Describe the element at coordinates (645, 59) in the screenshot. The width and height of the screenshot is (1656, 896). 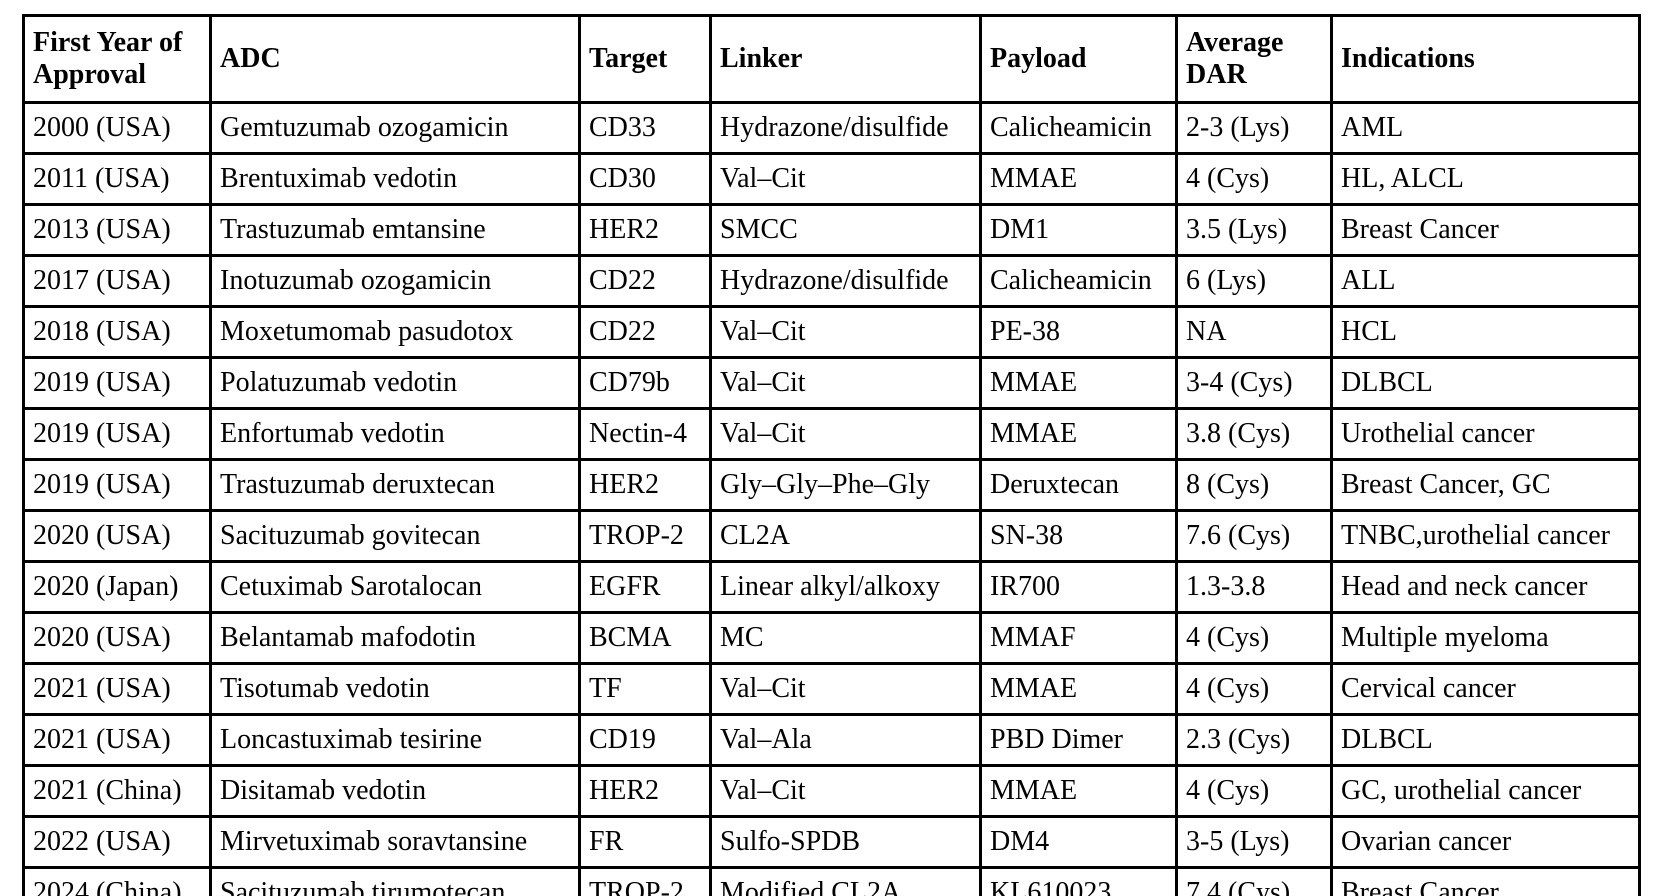
I see `column-header-target: Target` at that location.